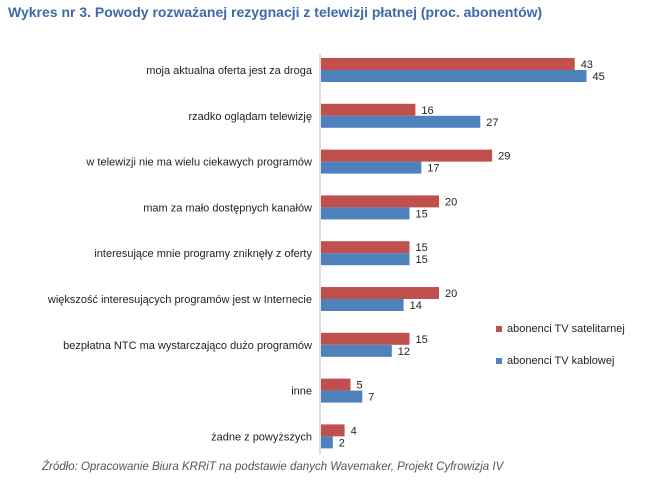 This screenshot has height=487, width=655. I want to click on category-label: żadne z powyższych, so click(261, 437).